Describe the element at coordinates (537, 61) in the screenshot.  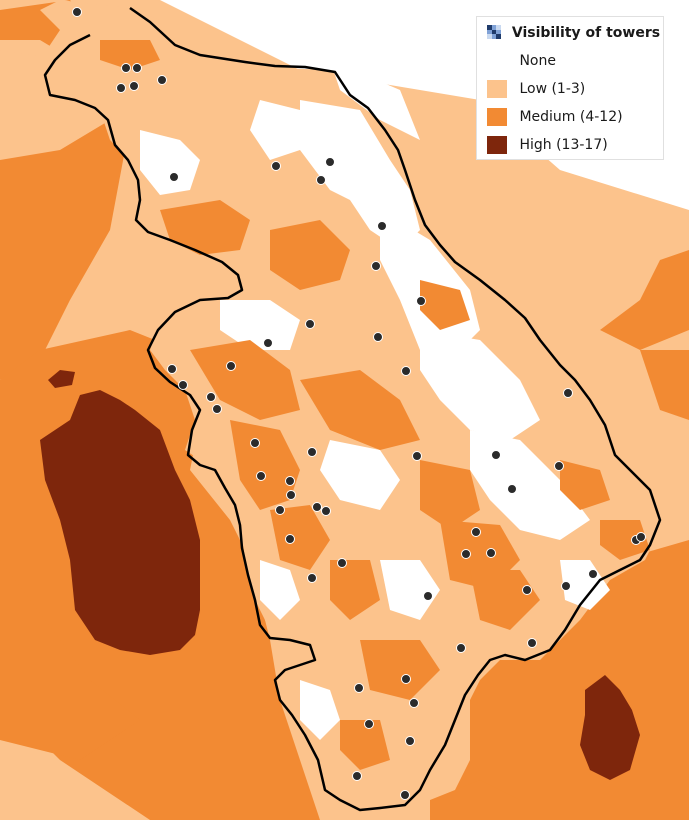
I see `legend-label-none: None` at that location.